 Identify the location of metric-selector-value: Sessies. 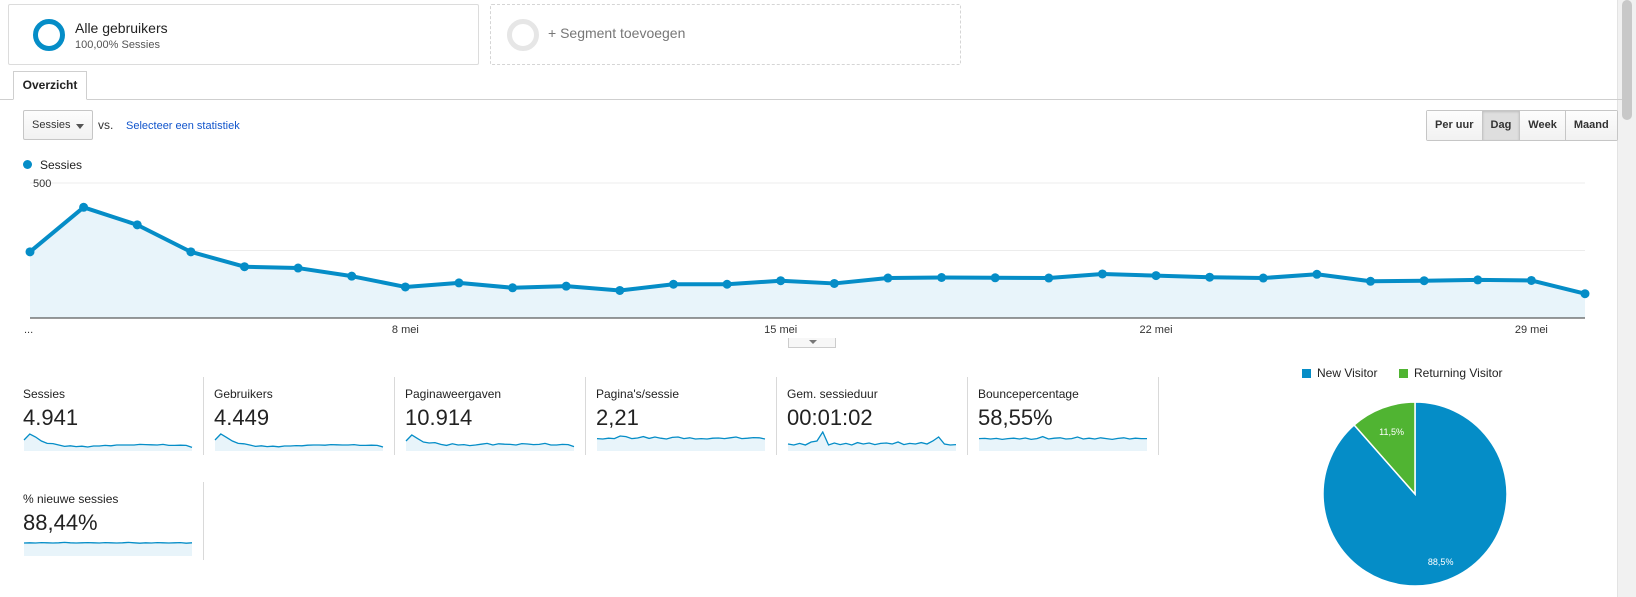
(51, 125).